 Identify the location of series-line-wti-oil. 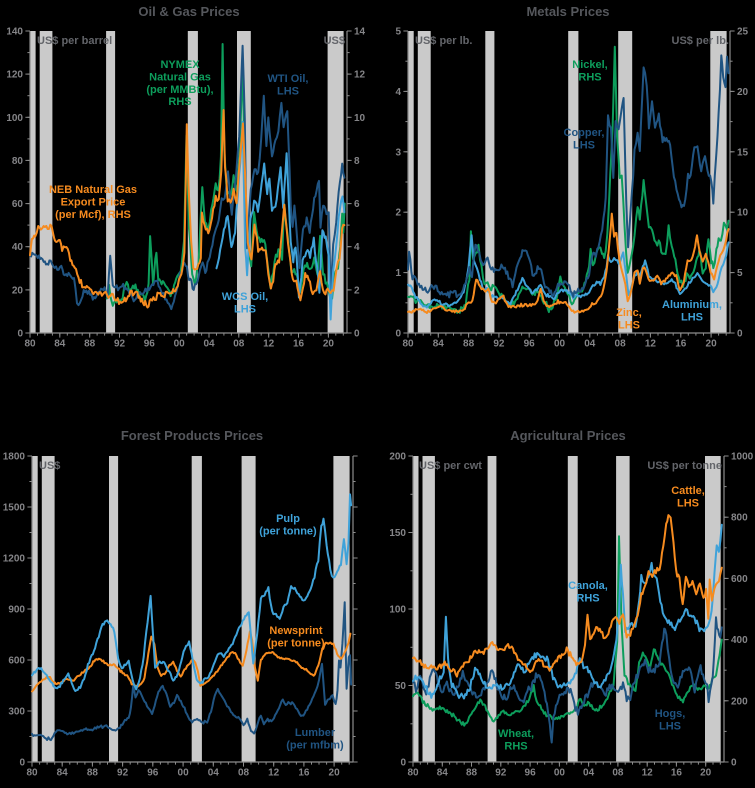
(187, 177).